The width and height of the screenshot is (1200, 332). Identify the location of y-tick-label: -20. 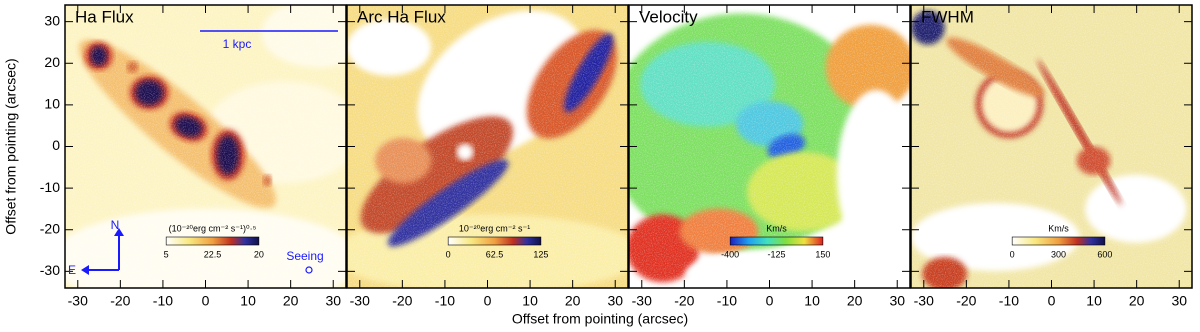
(50, 228).